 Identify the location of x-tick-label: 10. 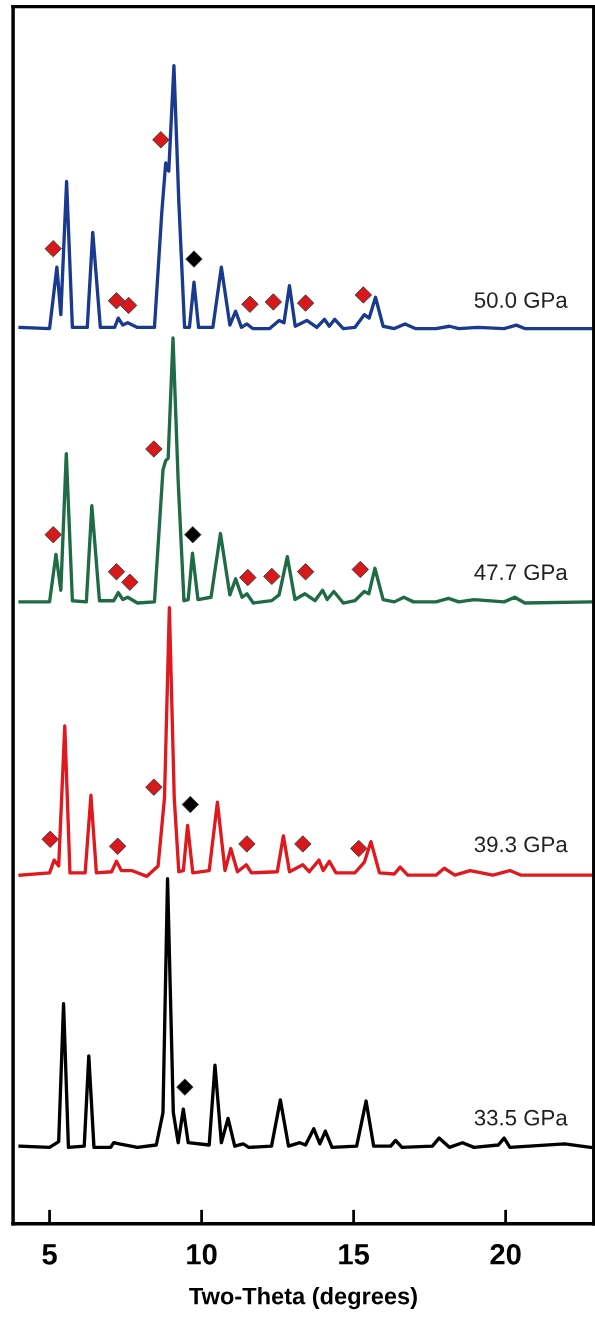
(202, 1254).